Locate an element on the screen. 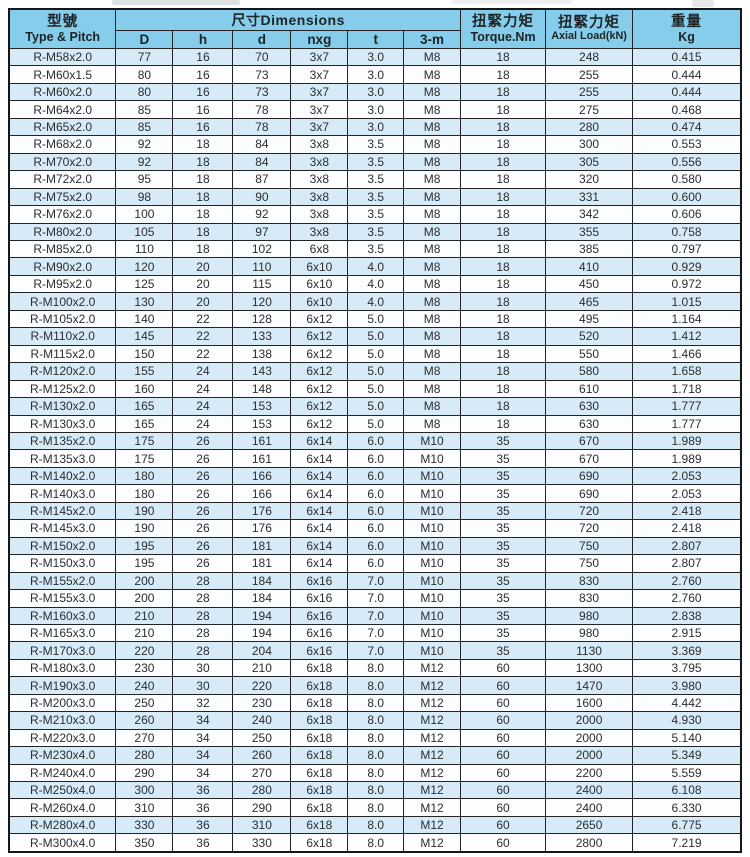 The width and height of the screenshot is (750, 857). type-pitch-cell: R-M180x3.0 is located at coordinates (62, 668).